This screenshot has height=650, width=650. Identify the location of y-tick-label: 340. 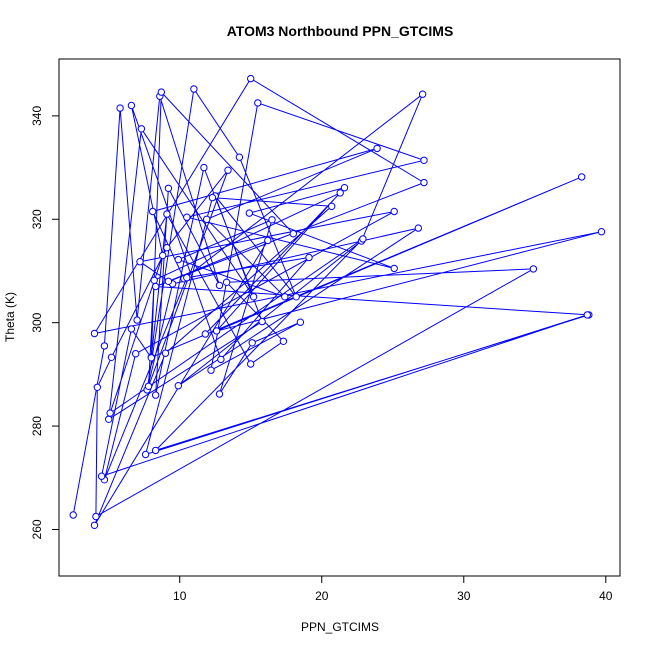
(37, 116).